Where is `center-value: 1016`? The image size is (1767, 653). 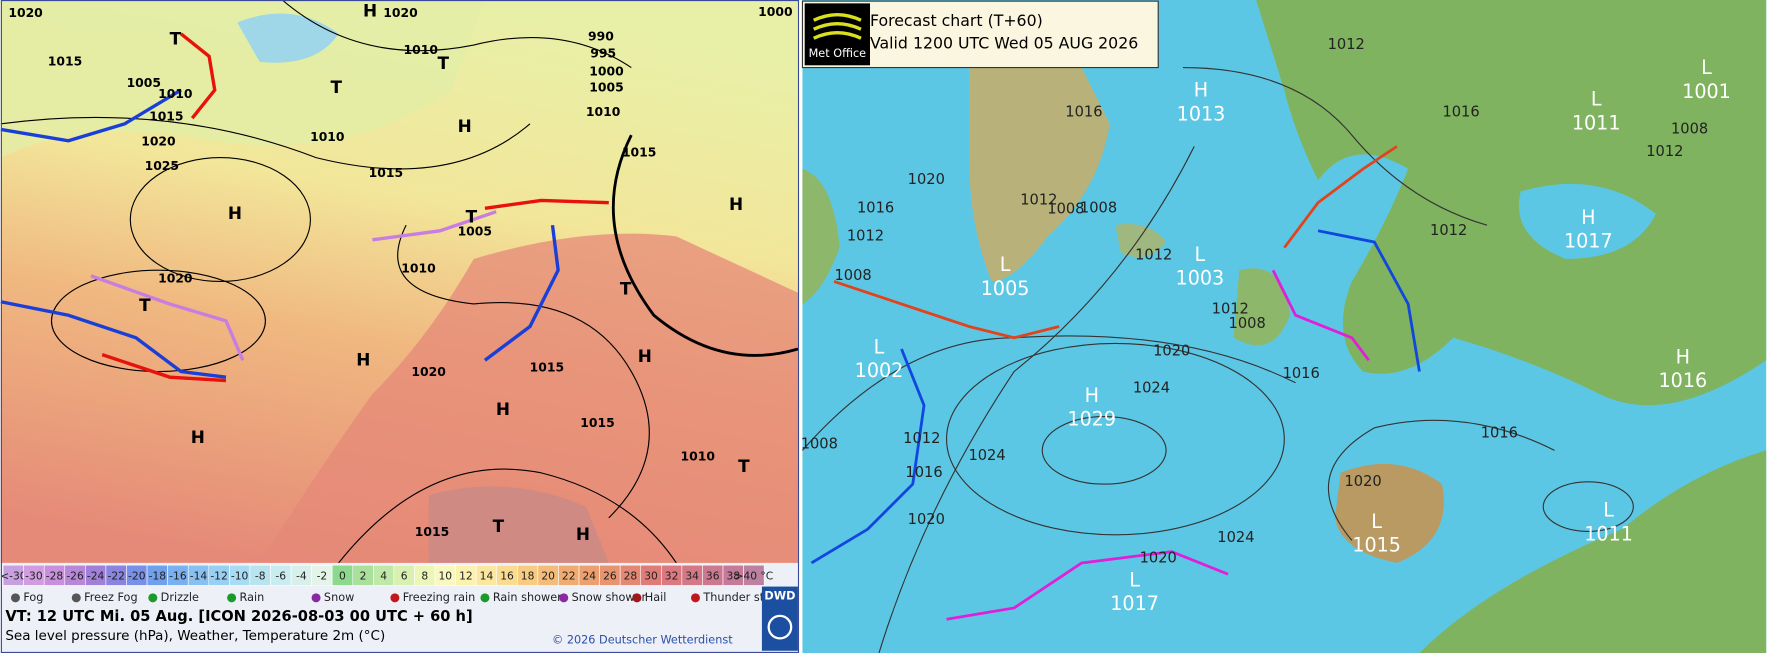
center-value: 1016 is located at coordinates (1683, 380).